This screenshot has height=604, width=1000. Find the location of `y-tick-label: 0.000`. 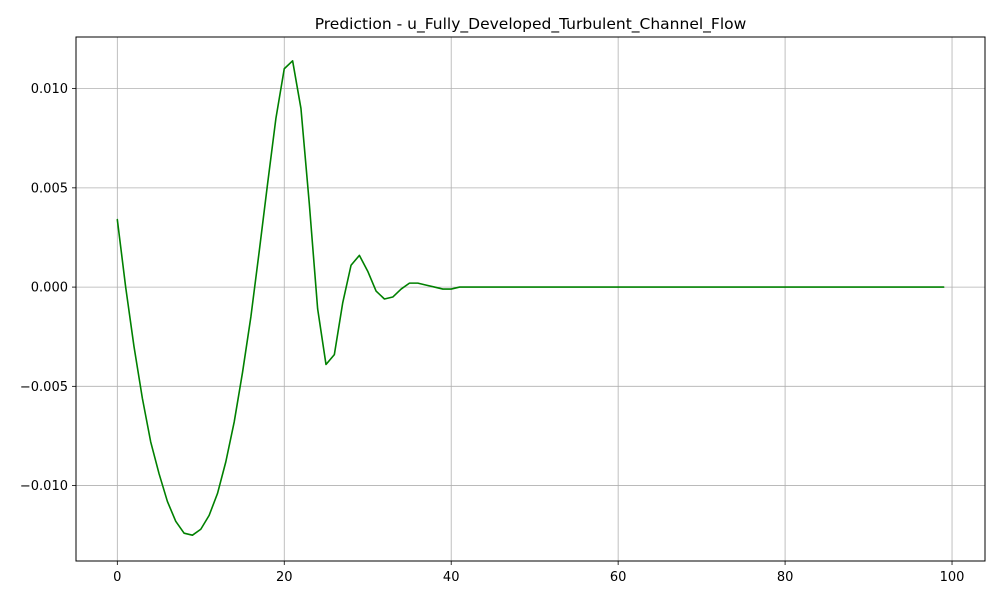

y-tick-label: 0.000 is located at coordinates (49, 288).